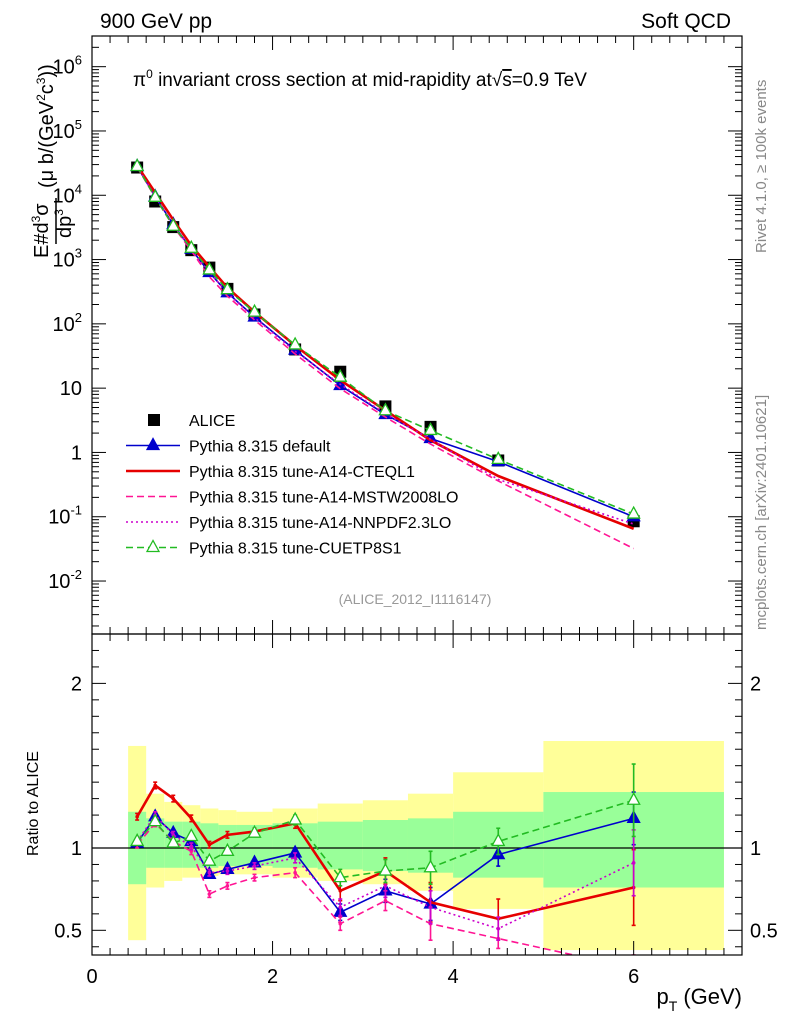  I want to click on legend-entry: Pythia 8.315 tune-CUETP8S1, so click(264, 548).